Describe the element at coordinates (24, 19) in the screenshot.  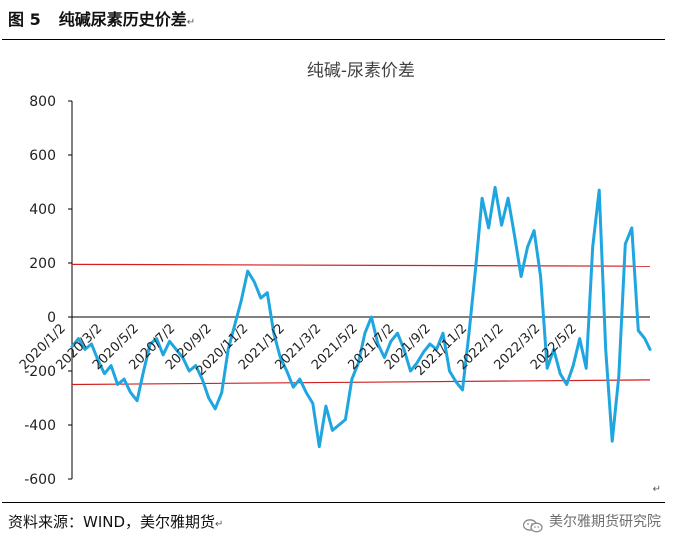
I see `figure-number: 图 5` at that location.